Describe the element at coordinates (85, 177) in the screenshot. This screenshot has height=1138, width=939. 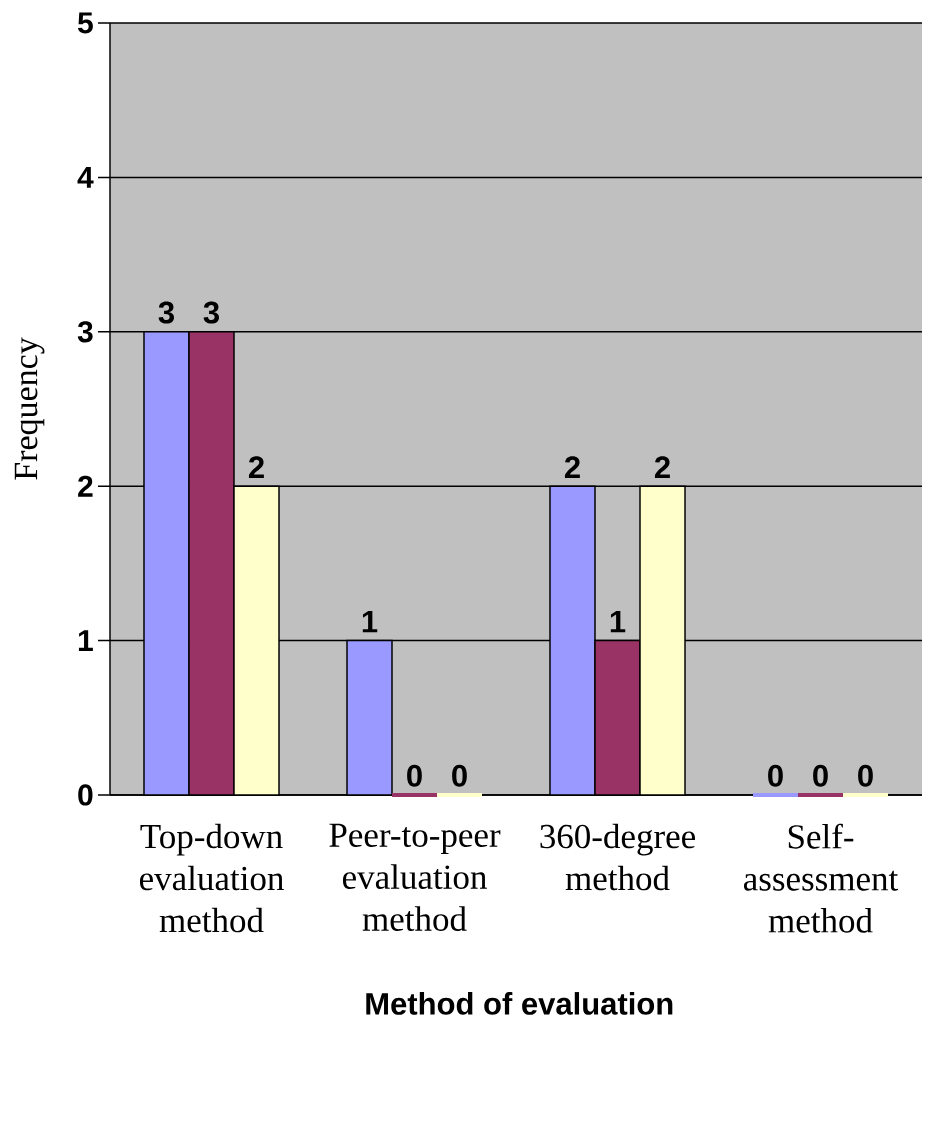
I see `y-tick-label: 4` at that location.